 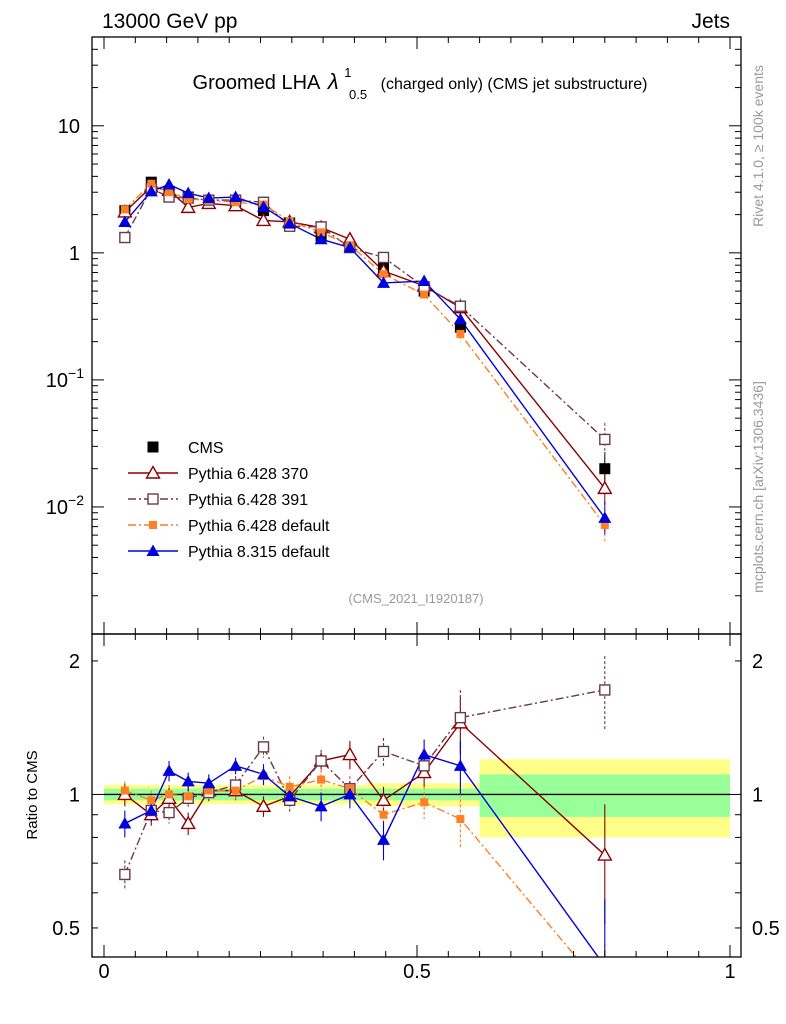 I want to click on ratio-ytick-label: 1, so click(x=74, y=795).